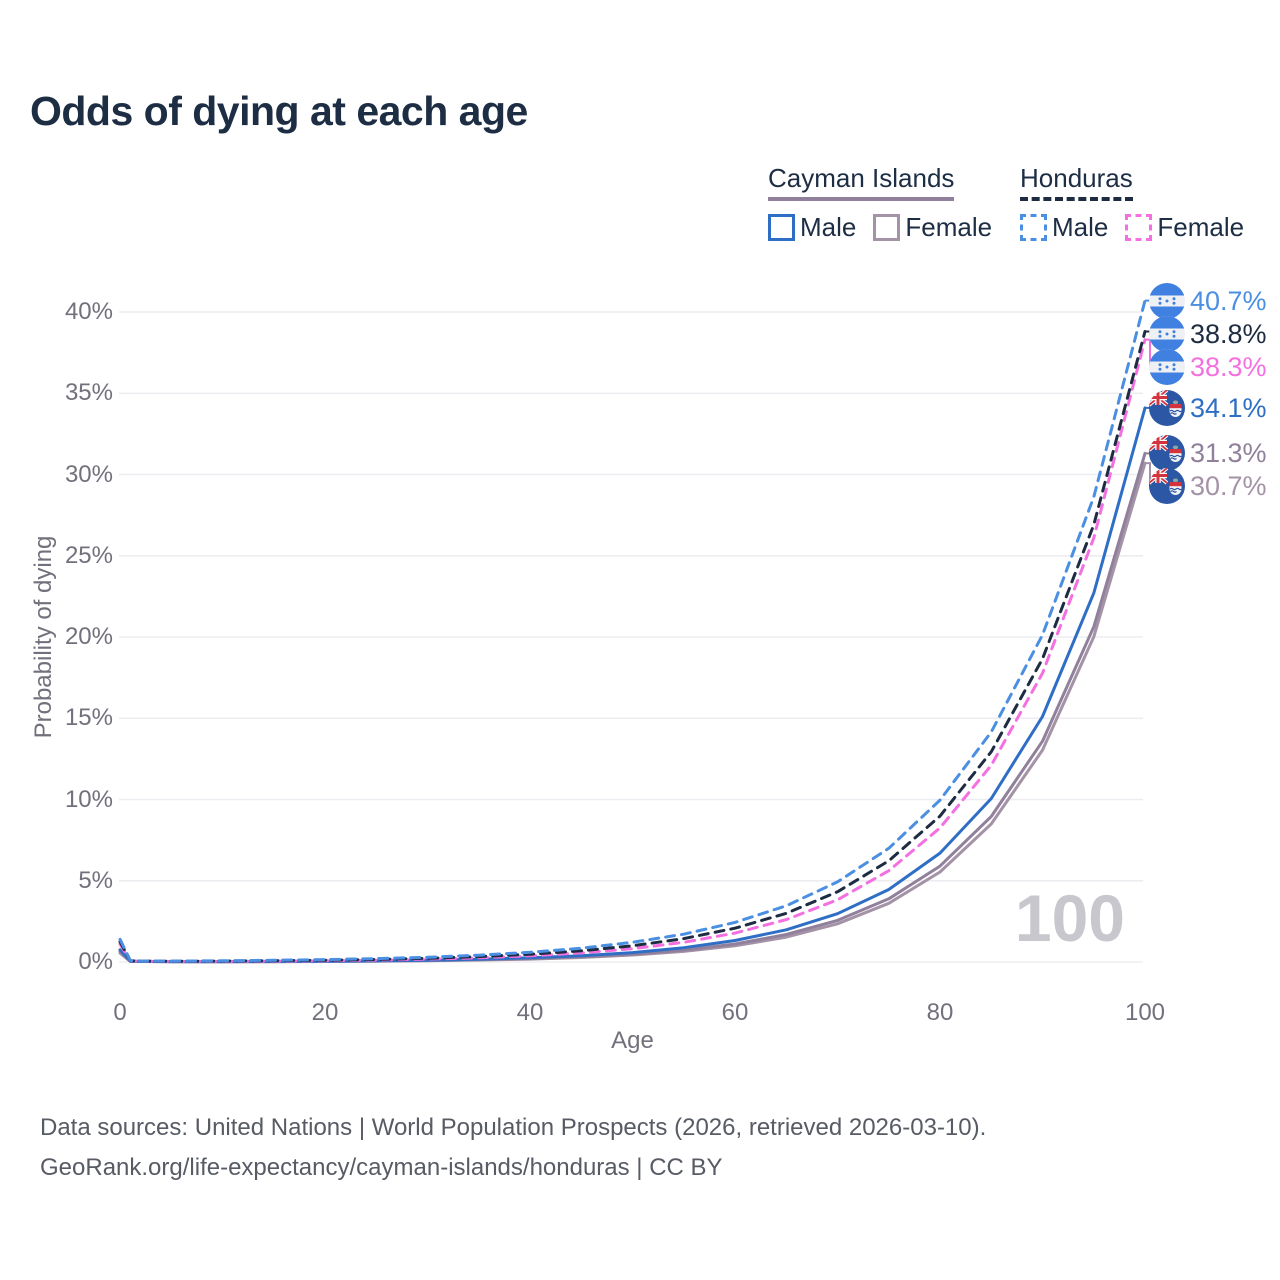 This screenshot has height=1280, width=1280. What do you see at coordinates (880, 203) in the screenshot?
I see `legend-group-cayman-islands: Cayman Islands Male Female` at bounding box center [880, 203].